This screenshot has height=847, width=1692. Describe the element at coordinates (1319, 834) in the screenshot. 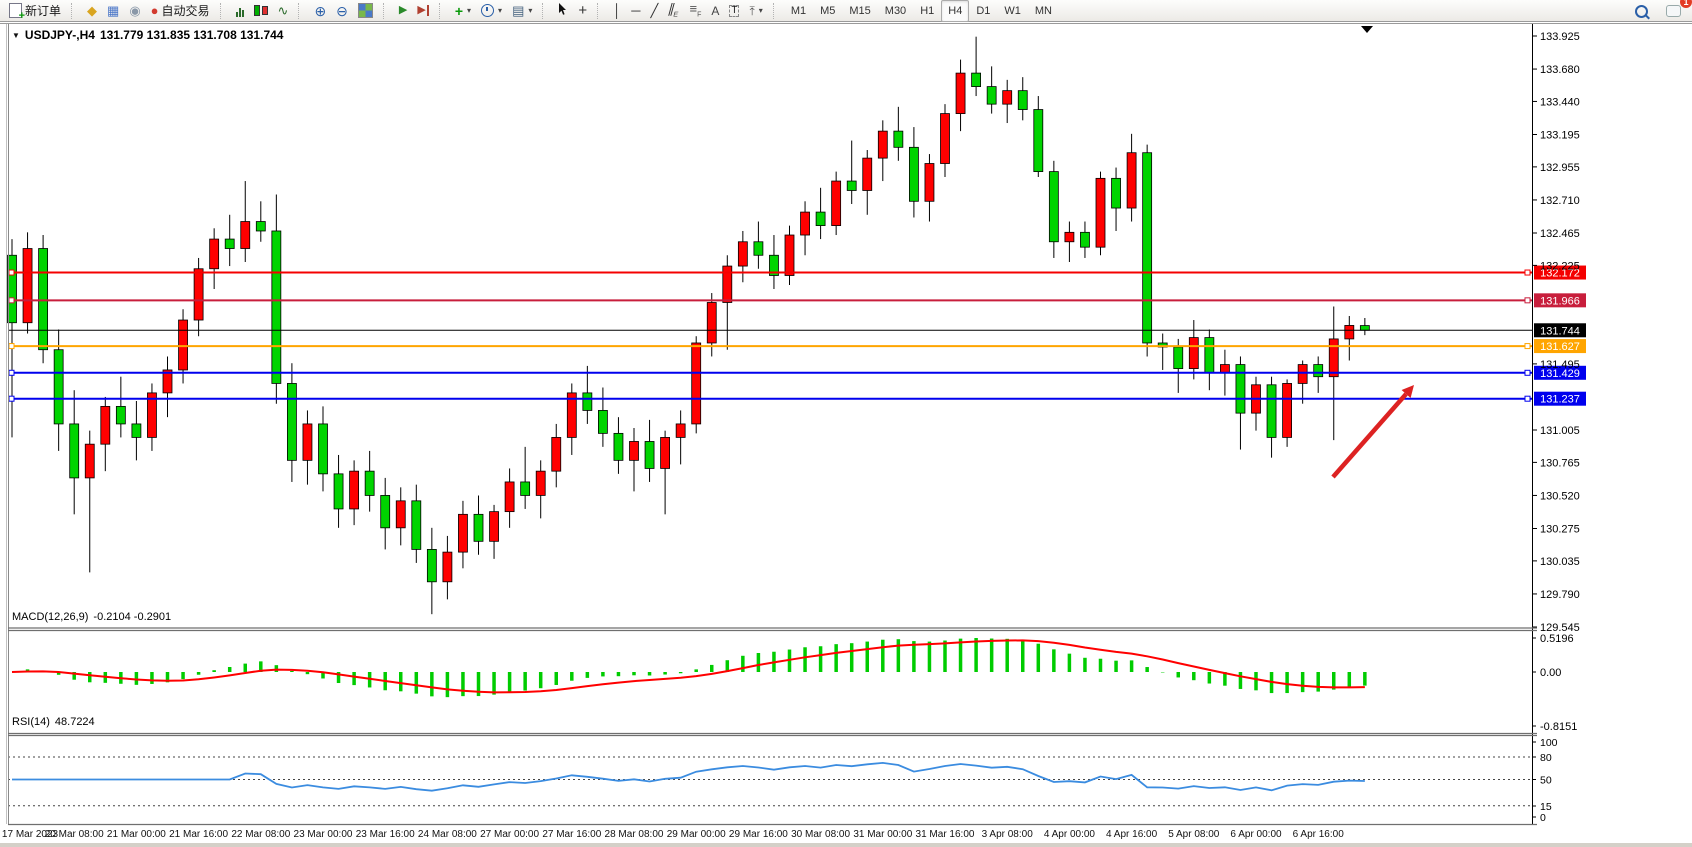

I see `date-axis-label: 6 Apr 16:00` at that location.